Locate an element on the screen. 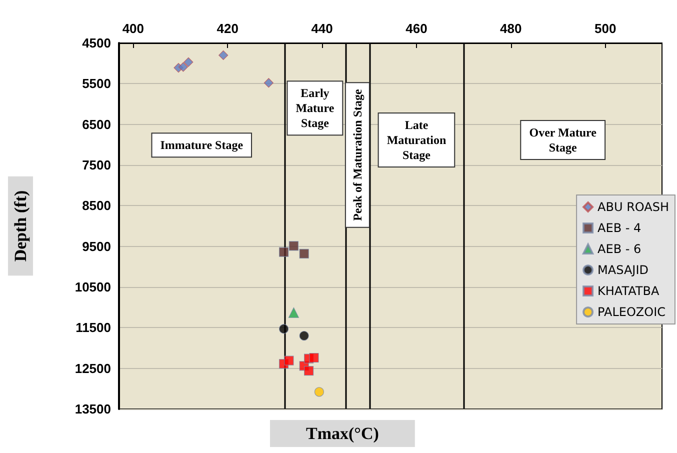 Image resolution: width=677 pixels, height=453 pixels. x-tick-label: 420 is located at coordinates (227, 28).